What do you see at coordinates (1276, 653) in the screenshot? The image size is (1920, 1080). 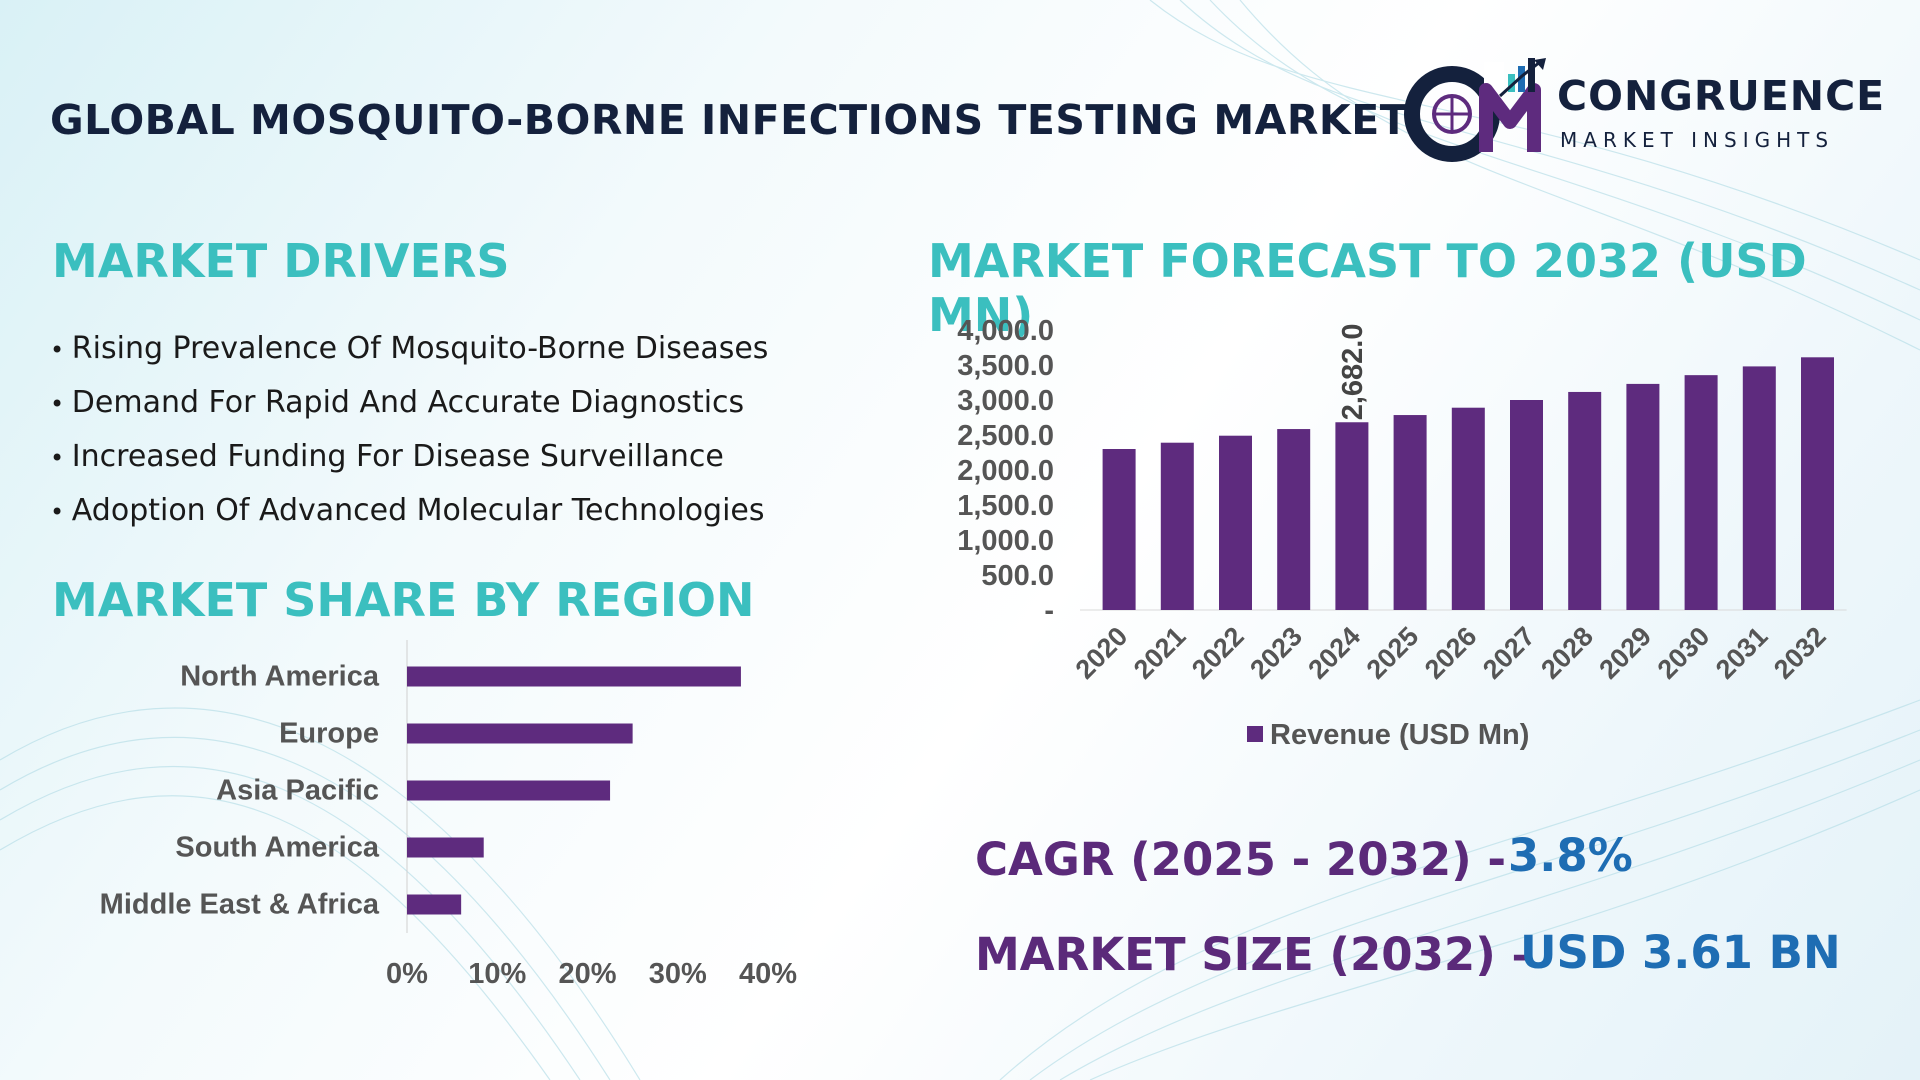 I see `forecast-x-tick-label: 2023` at bounding box center [1276, 653].